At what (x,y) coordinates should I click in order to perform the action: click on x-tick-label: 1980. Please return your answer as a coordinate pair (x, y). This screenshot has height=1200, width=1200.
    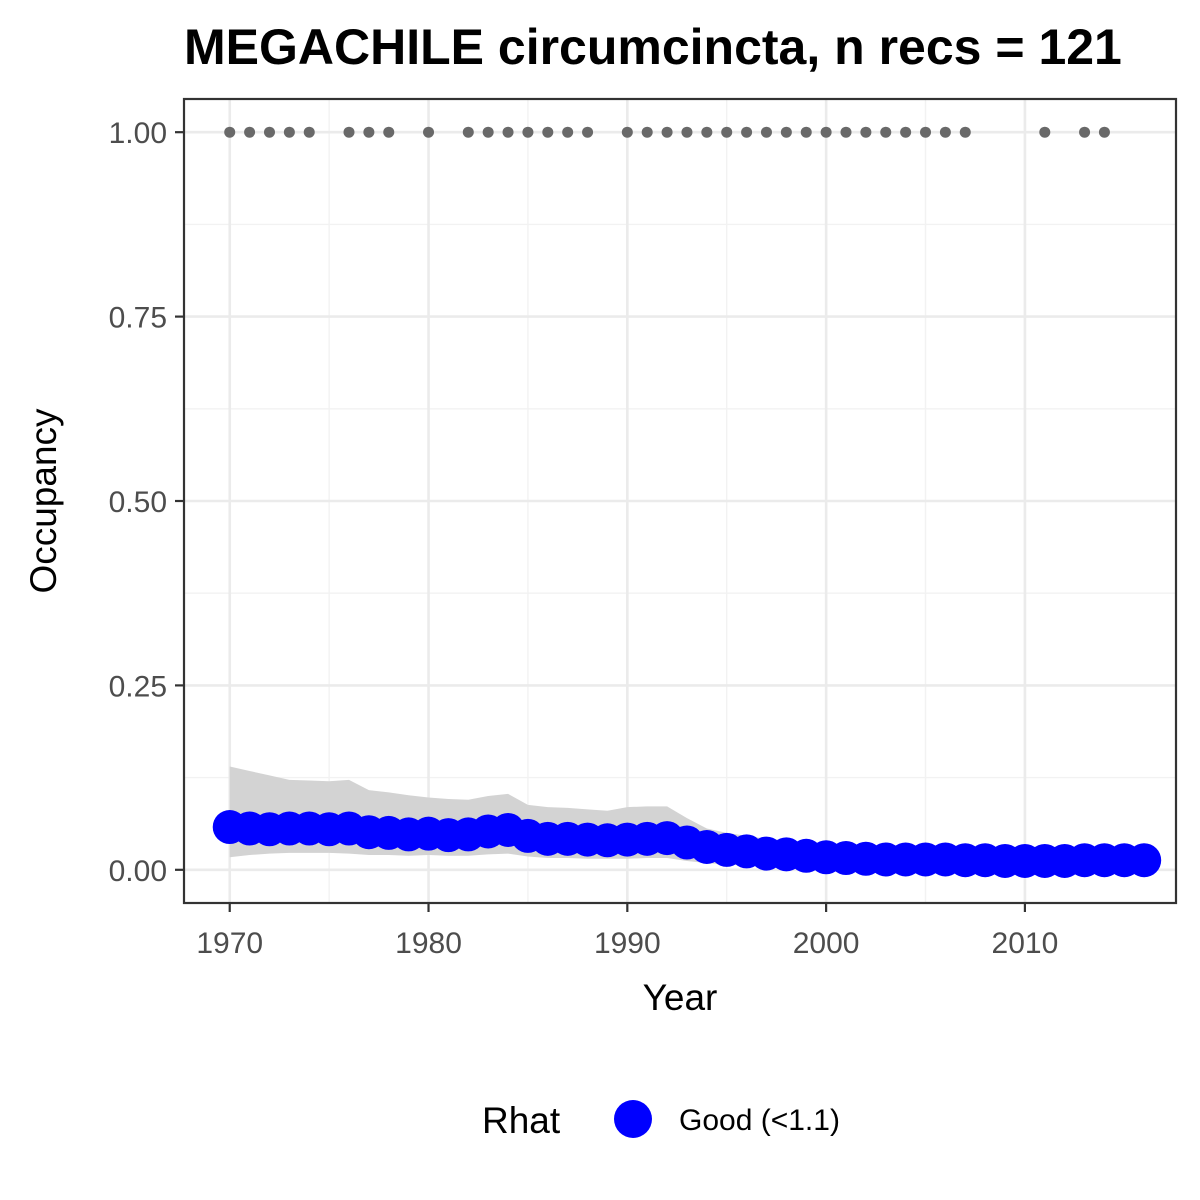
    Looking at the image, I should click on (428, 943).